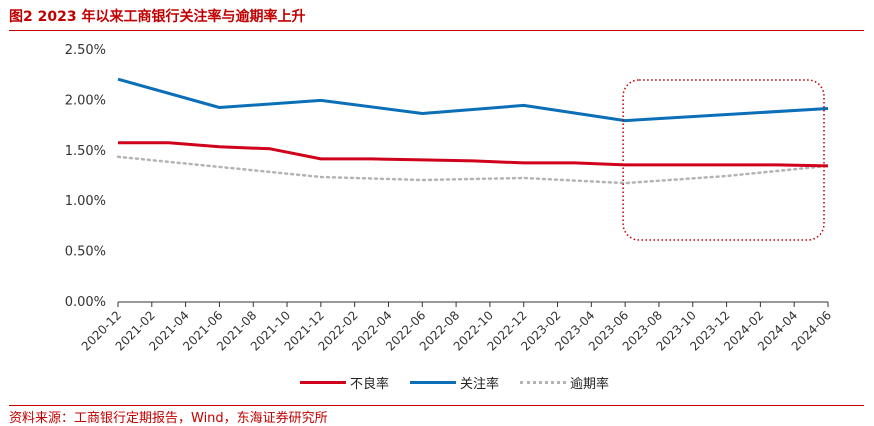 The height and width of the screenshot is (426, 874). I want to click on y-tick-label: 2.50%, so click(85, 50).